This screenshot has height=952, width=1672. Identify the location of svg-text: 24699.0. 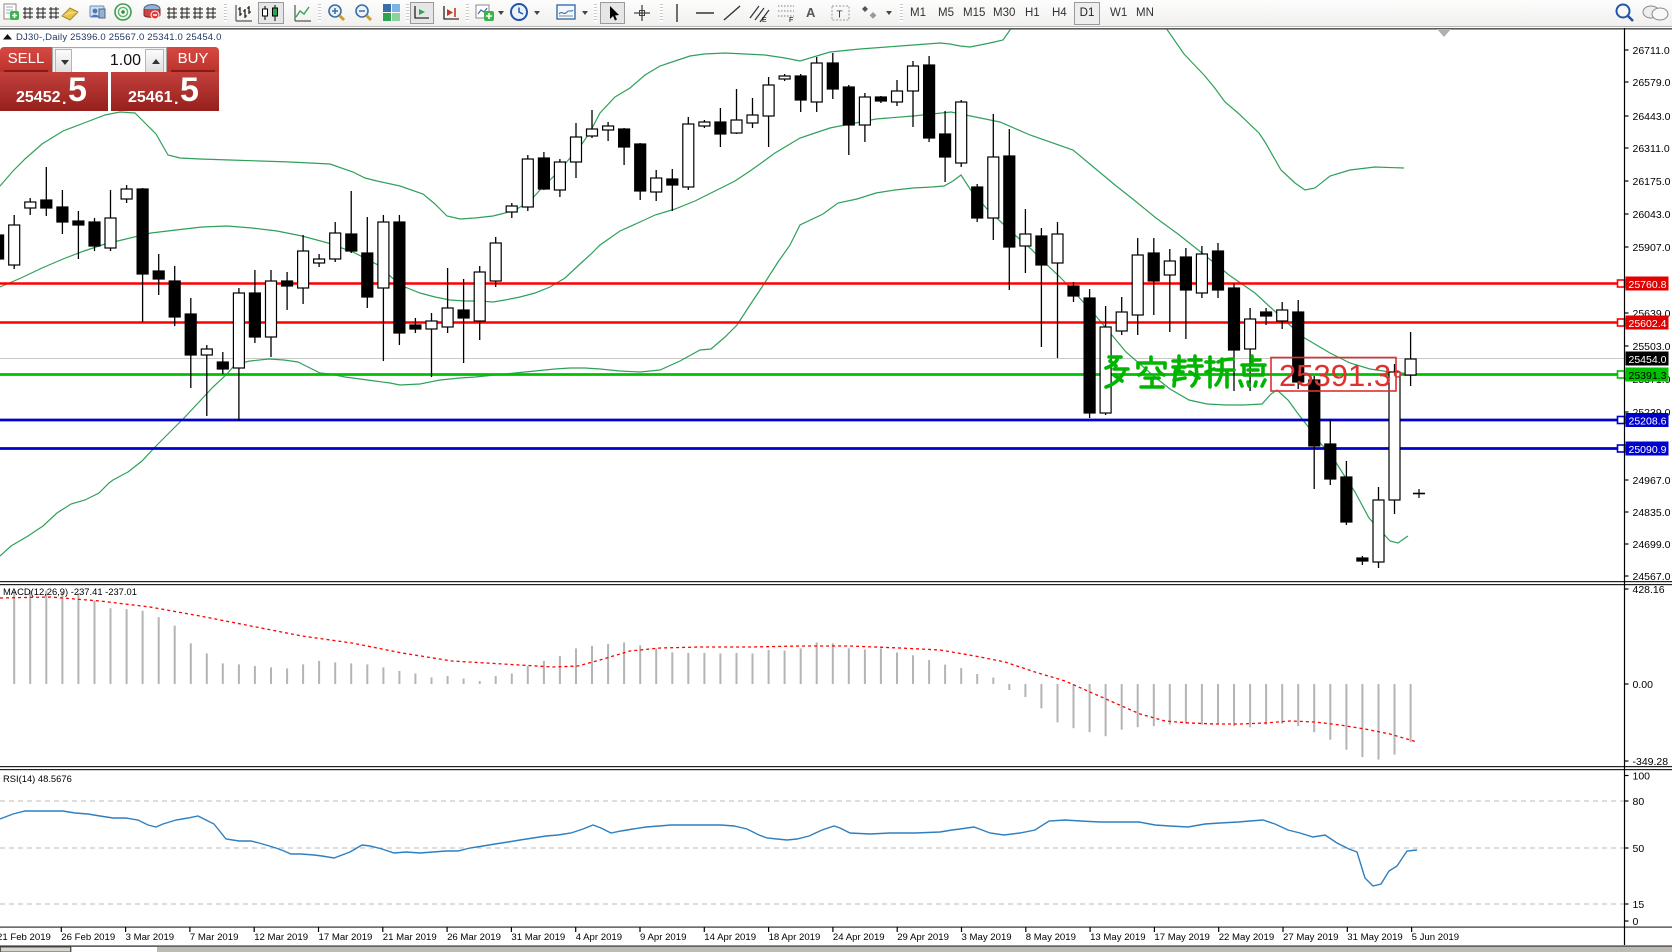
(1652, 545).